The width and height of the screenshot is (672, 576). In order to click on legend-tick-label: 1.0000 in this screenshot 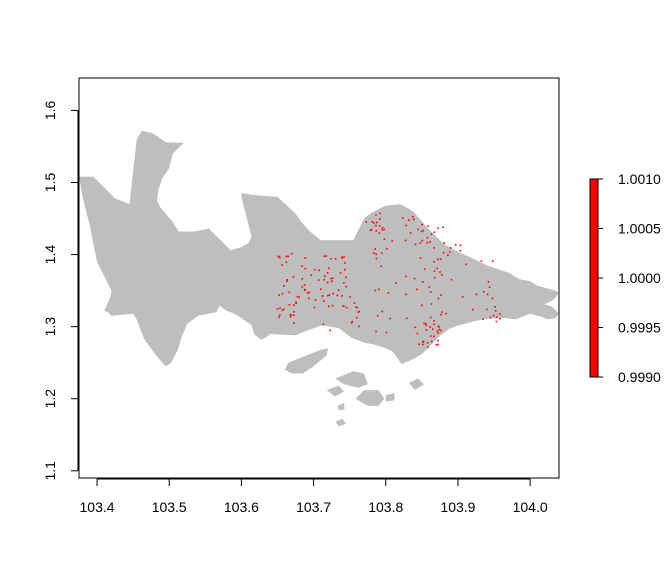, I will do `click(639, 278)`.